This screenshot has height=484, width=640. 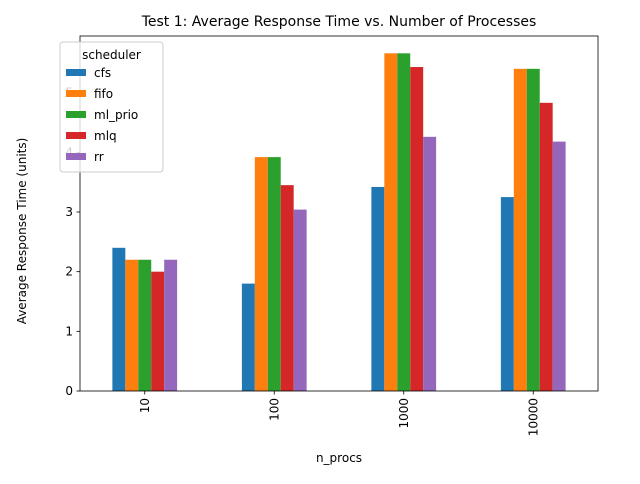 I want to click on x-axis-label: n_procs, so click(x=339, y=458).